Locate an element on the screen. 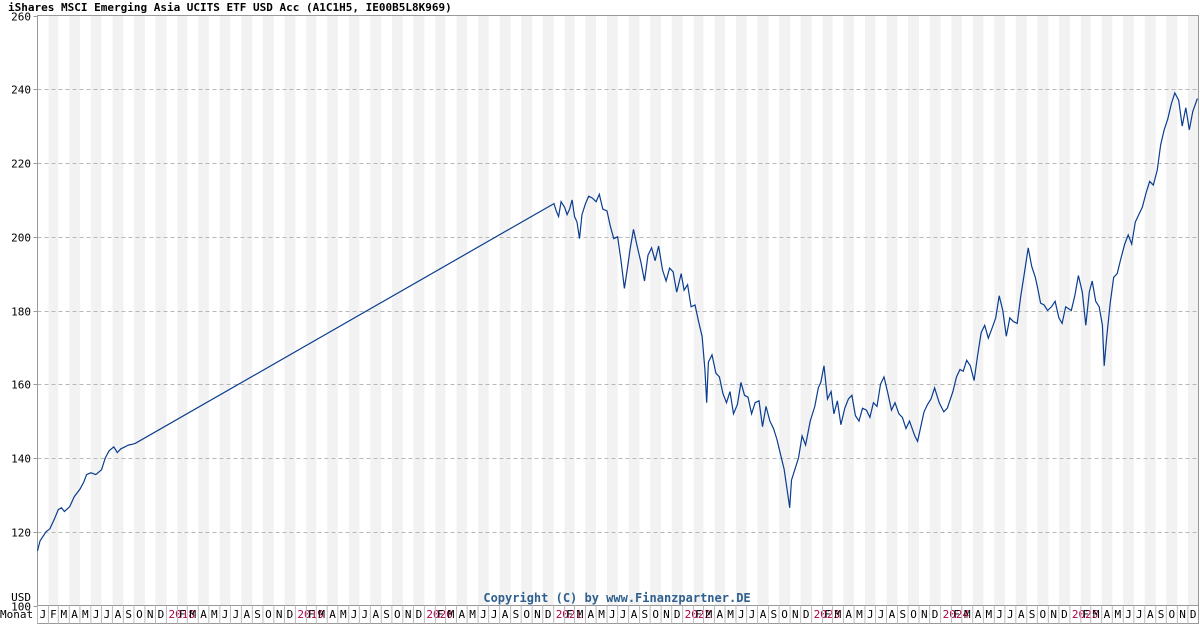 Image resolution: width=1200 pixels, height=630 pixels. y-tick-label: 160 is located at coordinates (21, 385).